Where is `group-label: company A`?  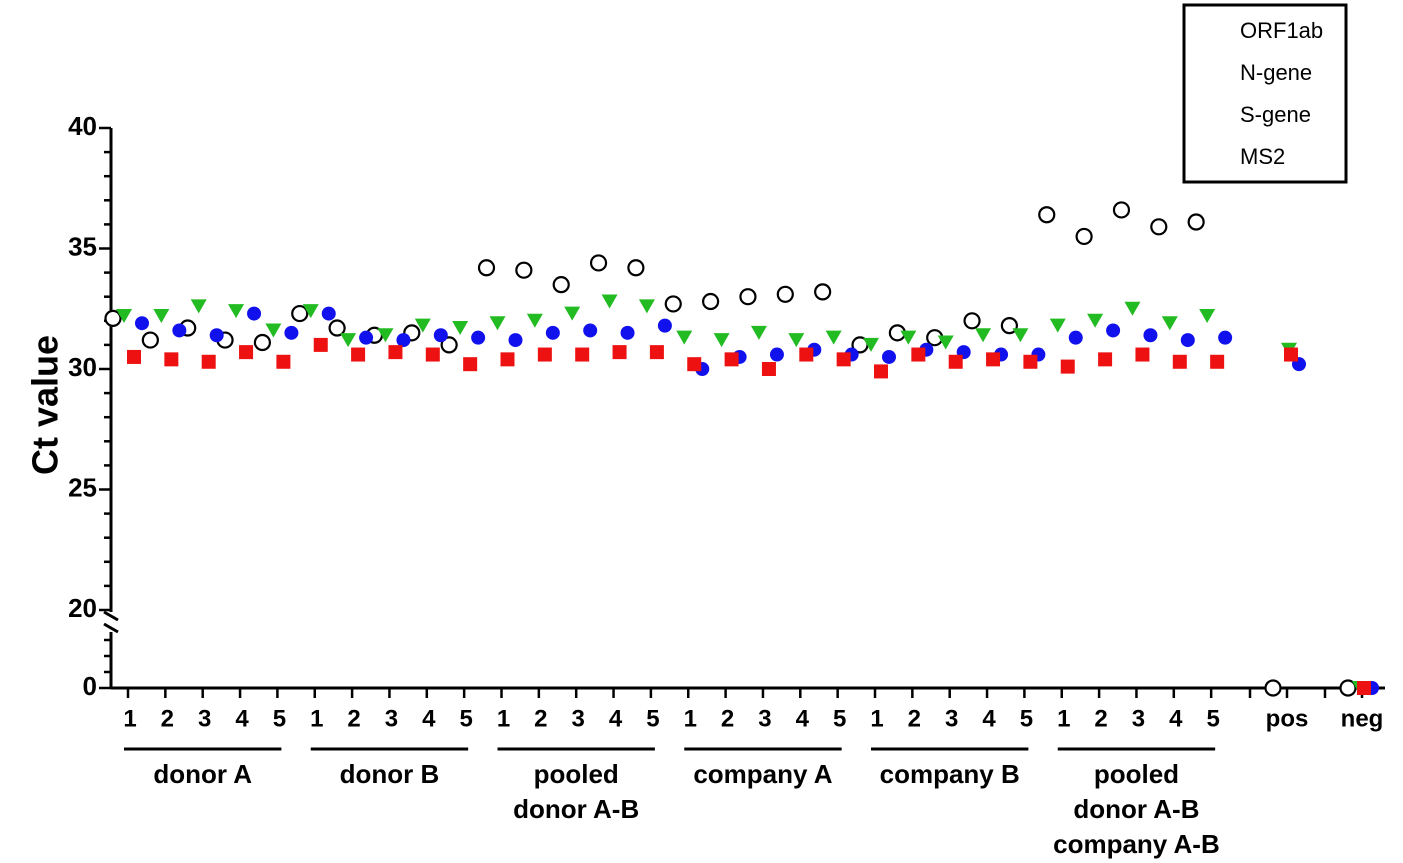
group-label: company A is located at coordinates (762, 774).